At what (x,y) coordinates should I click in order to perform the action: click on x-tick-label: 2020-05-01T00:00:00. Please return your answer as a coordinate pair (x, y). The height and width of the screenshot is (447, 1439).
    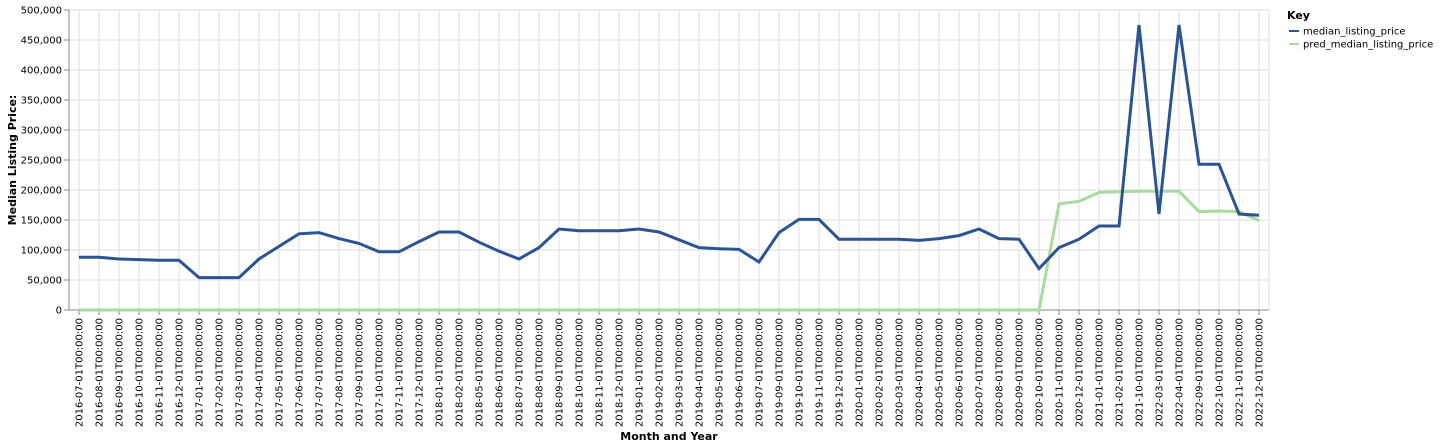
    Looking at the image, I should click on (940, 372).